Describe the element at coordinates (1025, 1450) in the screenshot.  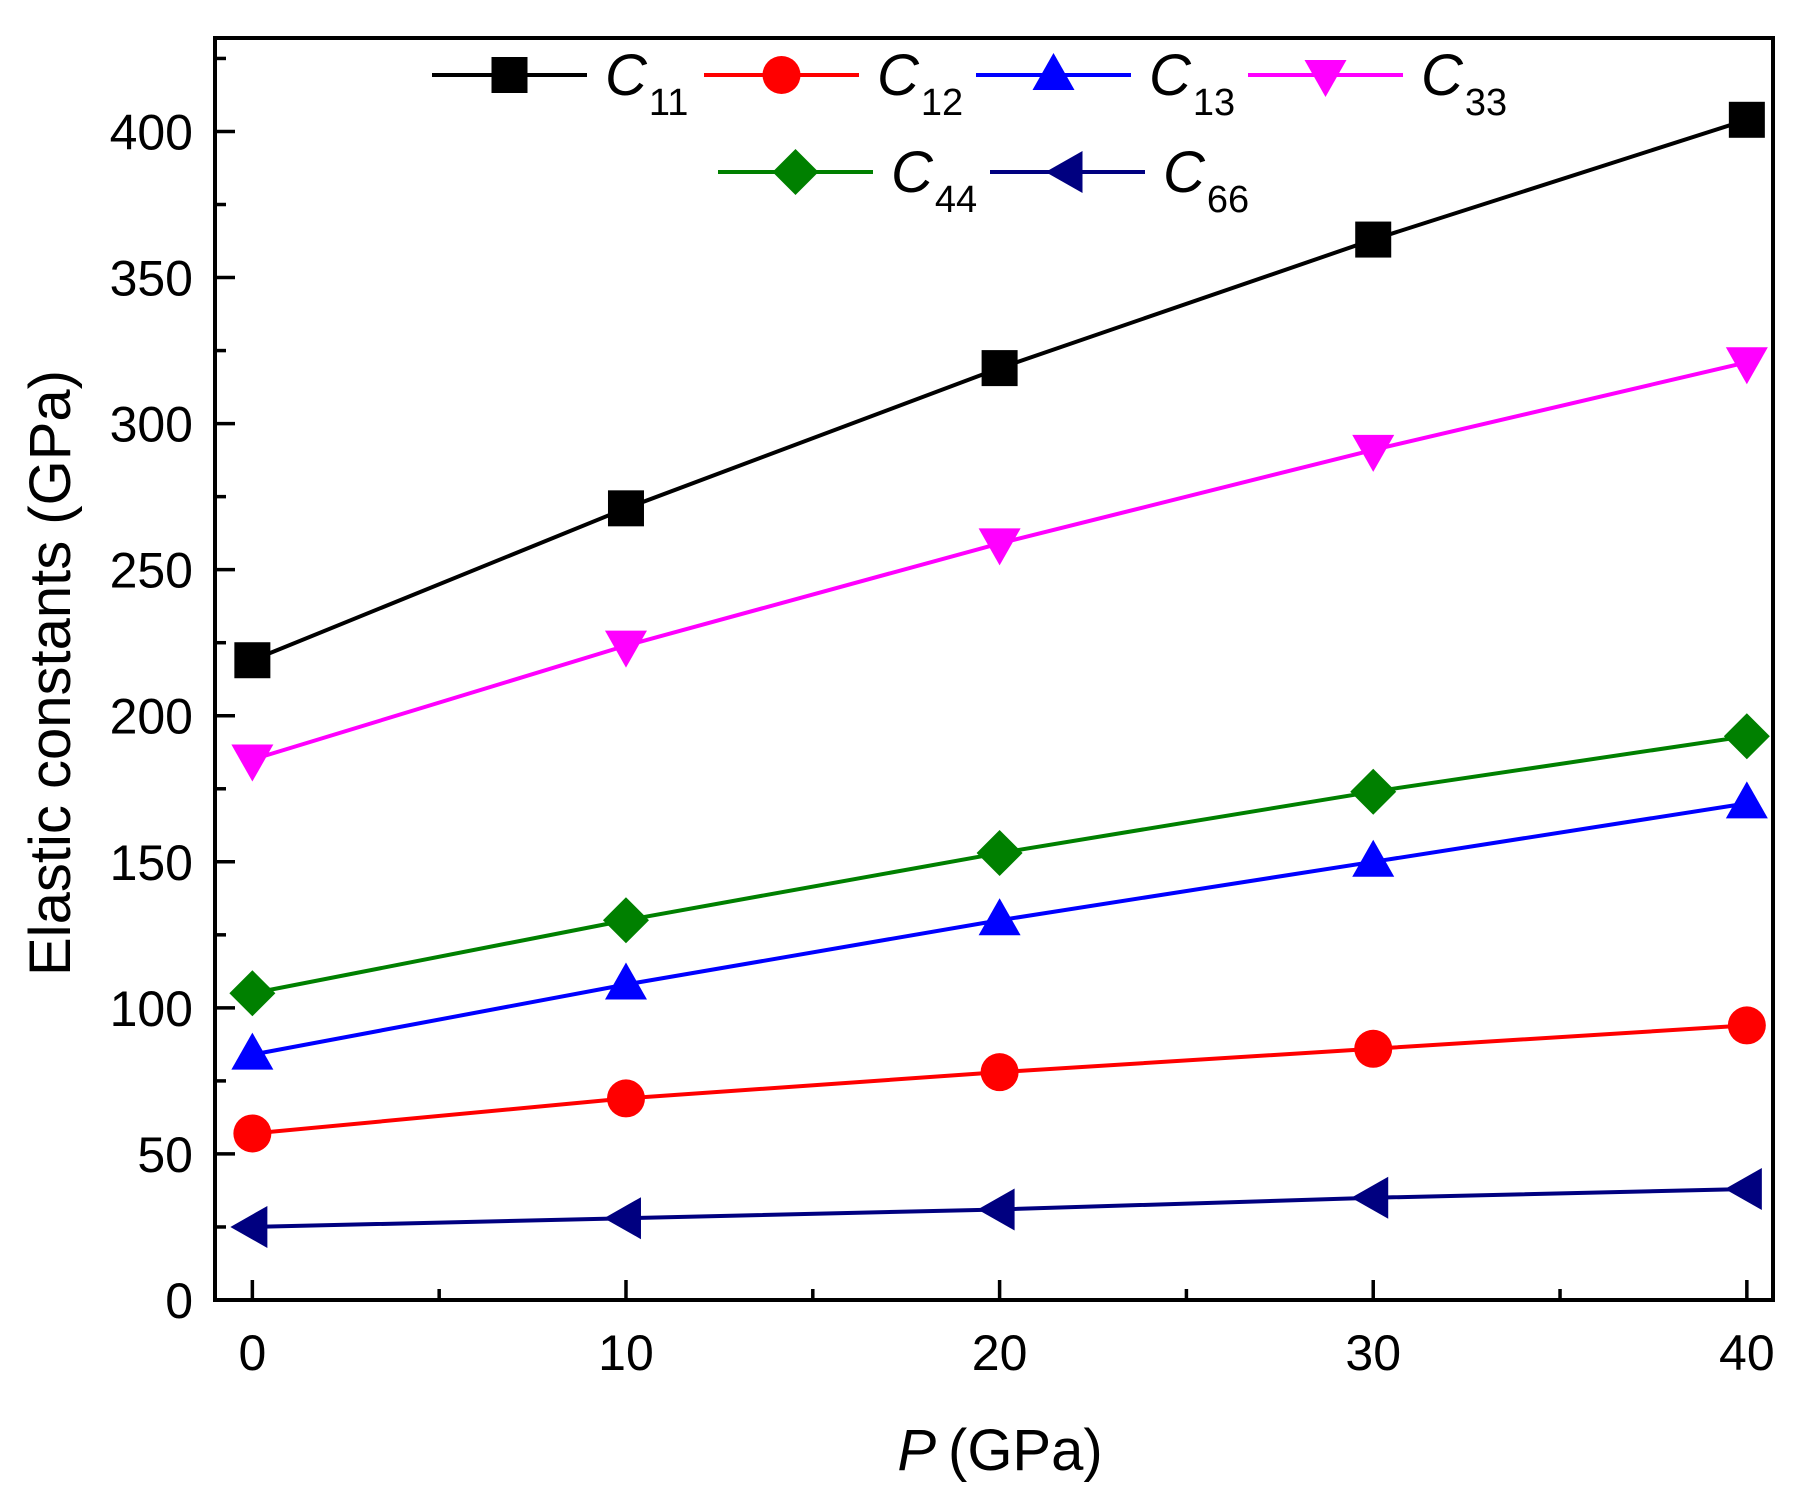
I see `x-axis-label-unit: (GPa)` at that location.